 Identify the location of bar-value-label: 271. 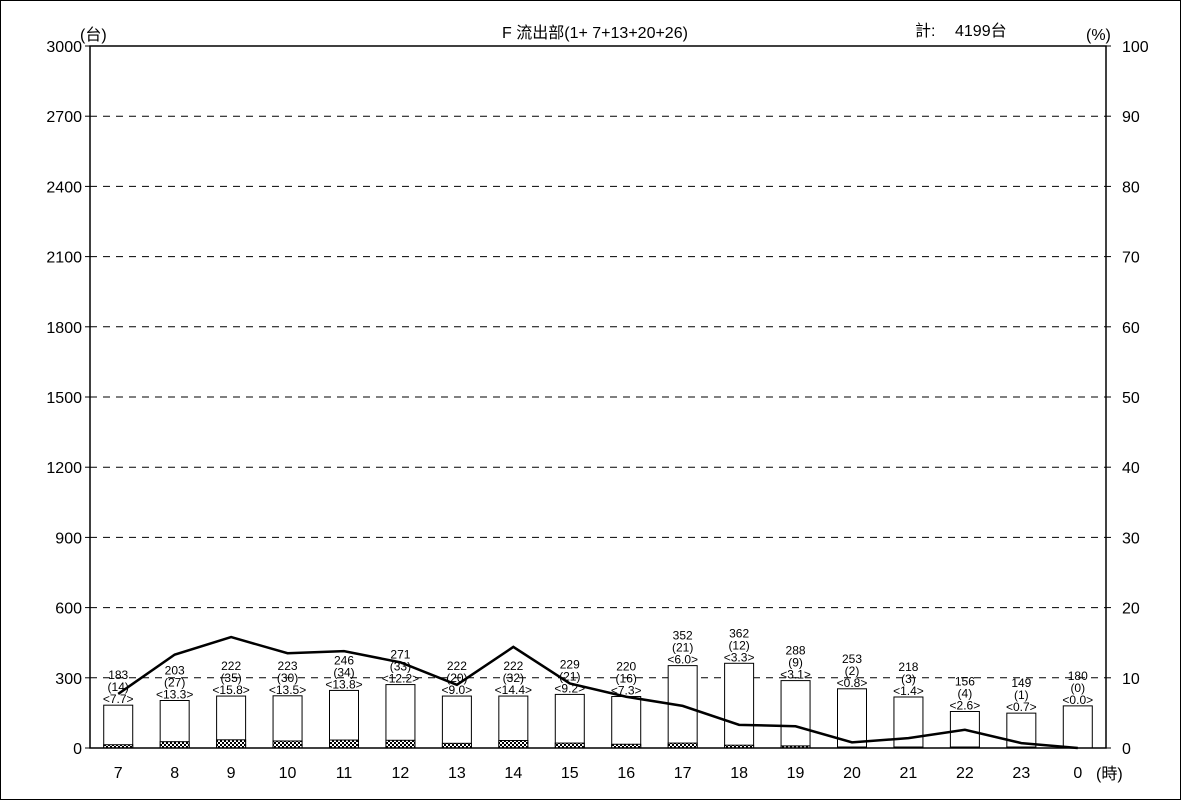
(400, 655).